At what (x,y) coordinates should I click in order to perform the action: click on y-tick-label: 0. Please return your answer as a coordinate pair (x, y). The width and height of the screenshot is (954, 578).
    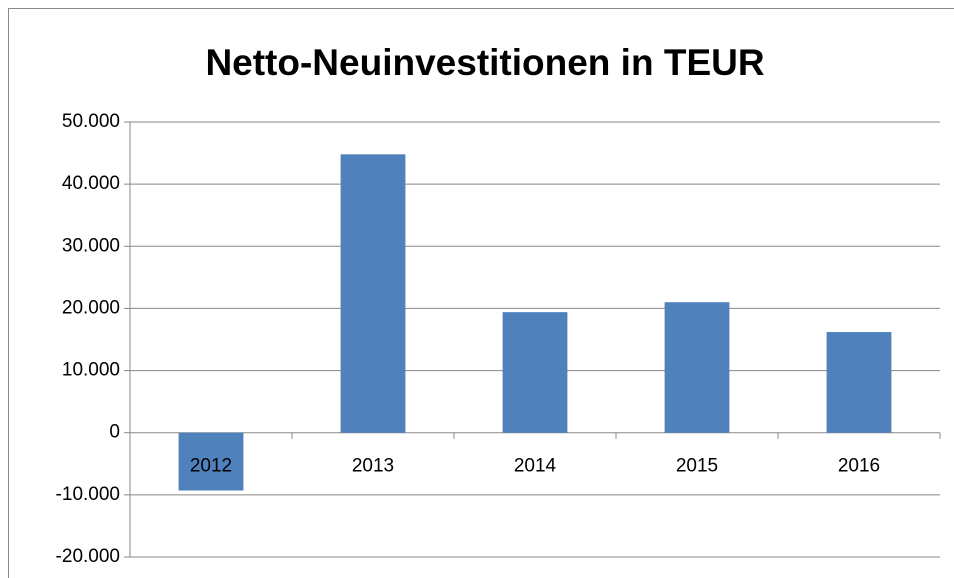
    Looking at the image, I should click on (114, 432).